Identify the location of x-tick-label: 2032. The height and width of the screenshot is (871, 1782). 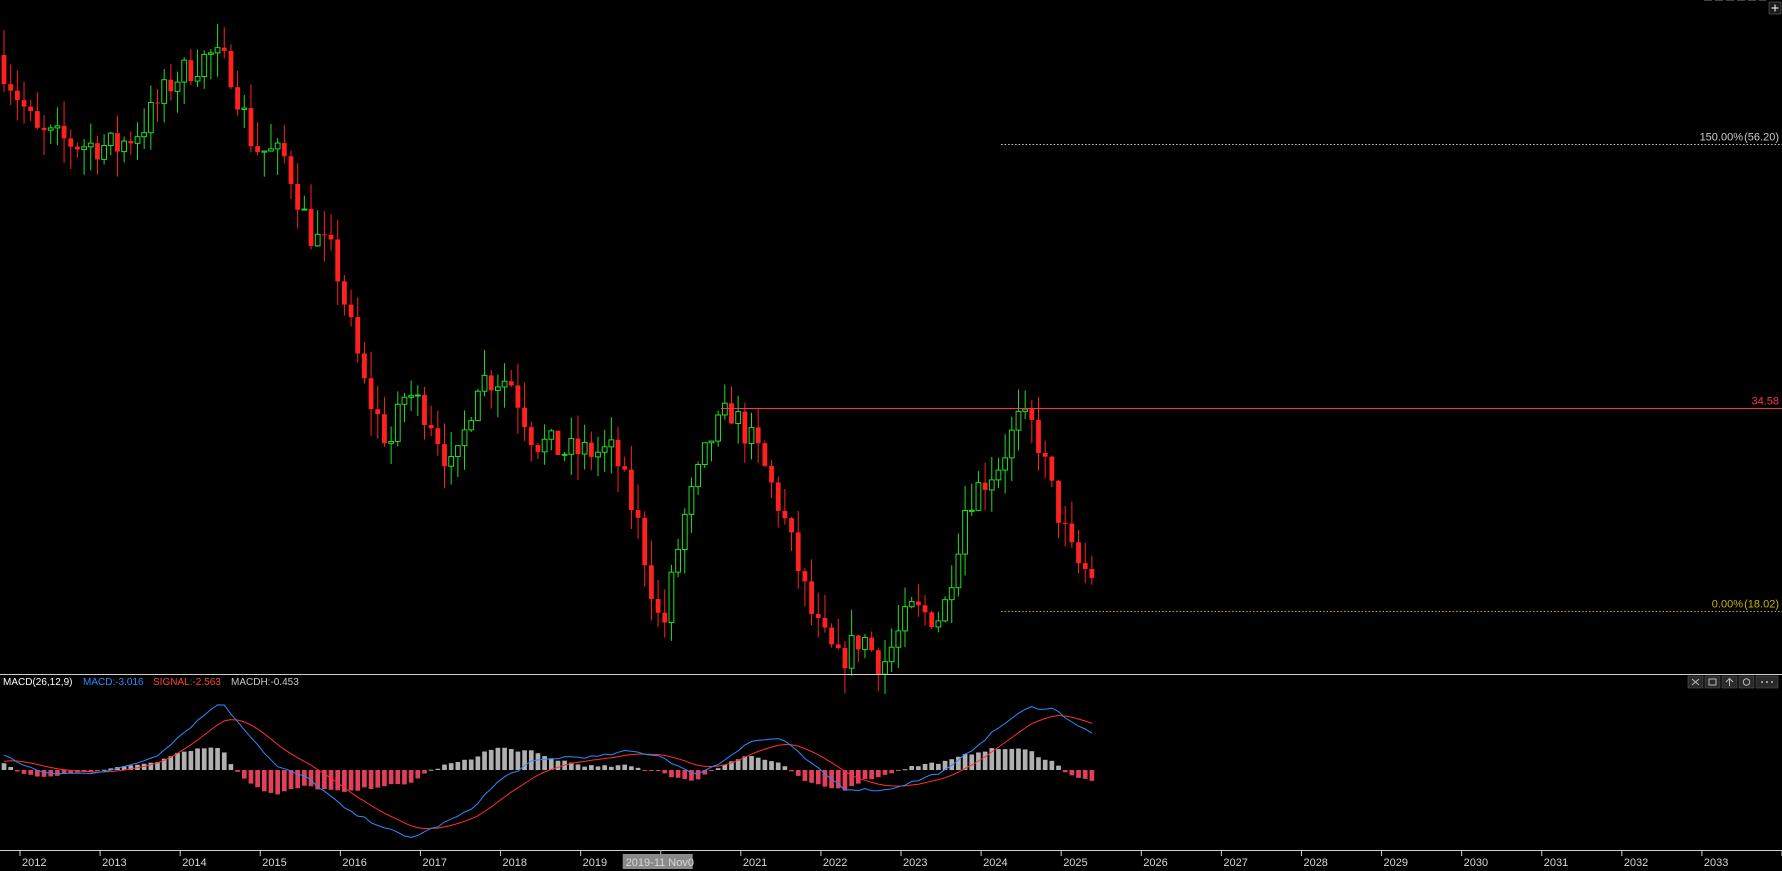
(1636, 863).